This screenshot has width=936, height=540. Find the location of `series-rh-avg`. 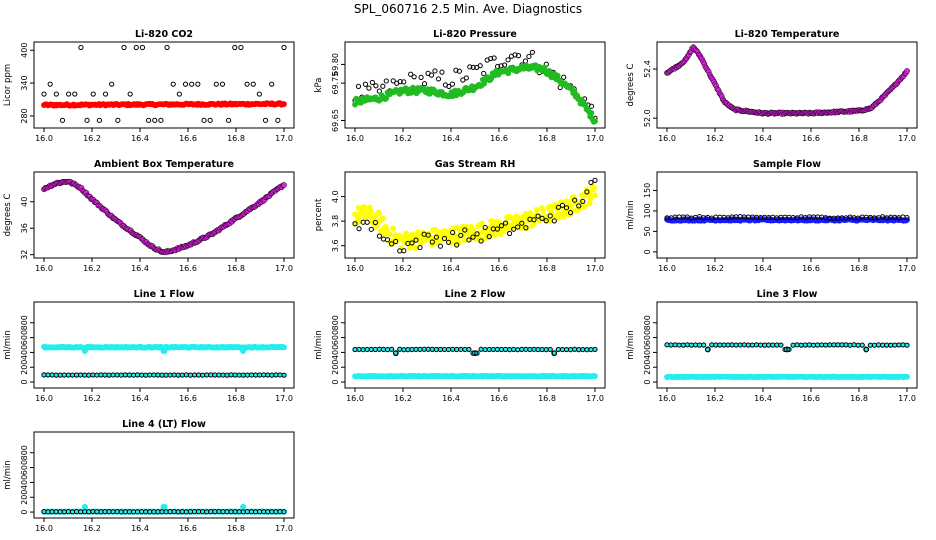

series-rh-avg is located at coordinates (475, 216).